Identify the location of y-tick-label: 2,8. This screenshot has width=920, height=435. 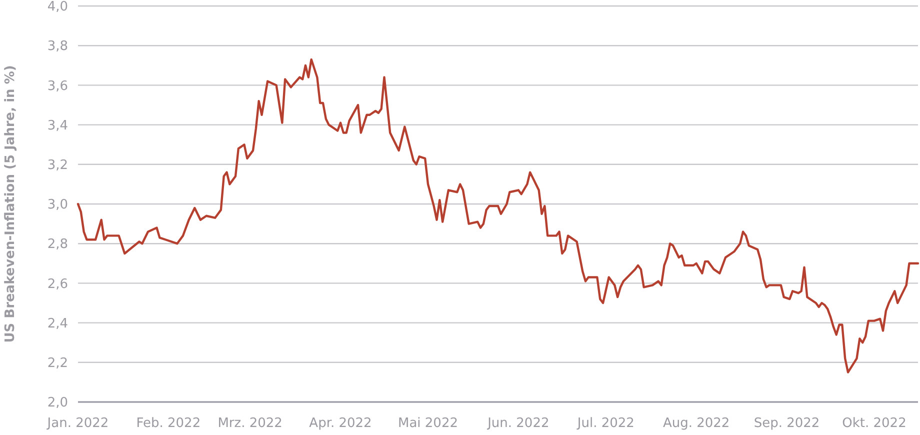
(57, 244).